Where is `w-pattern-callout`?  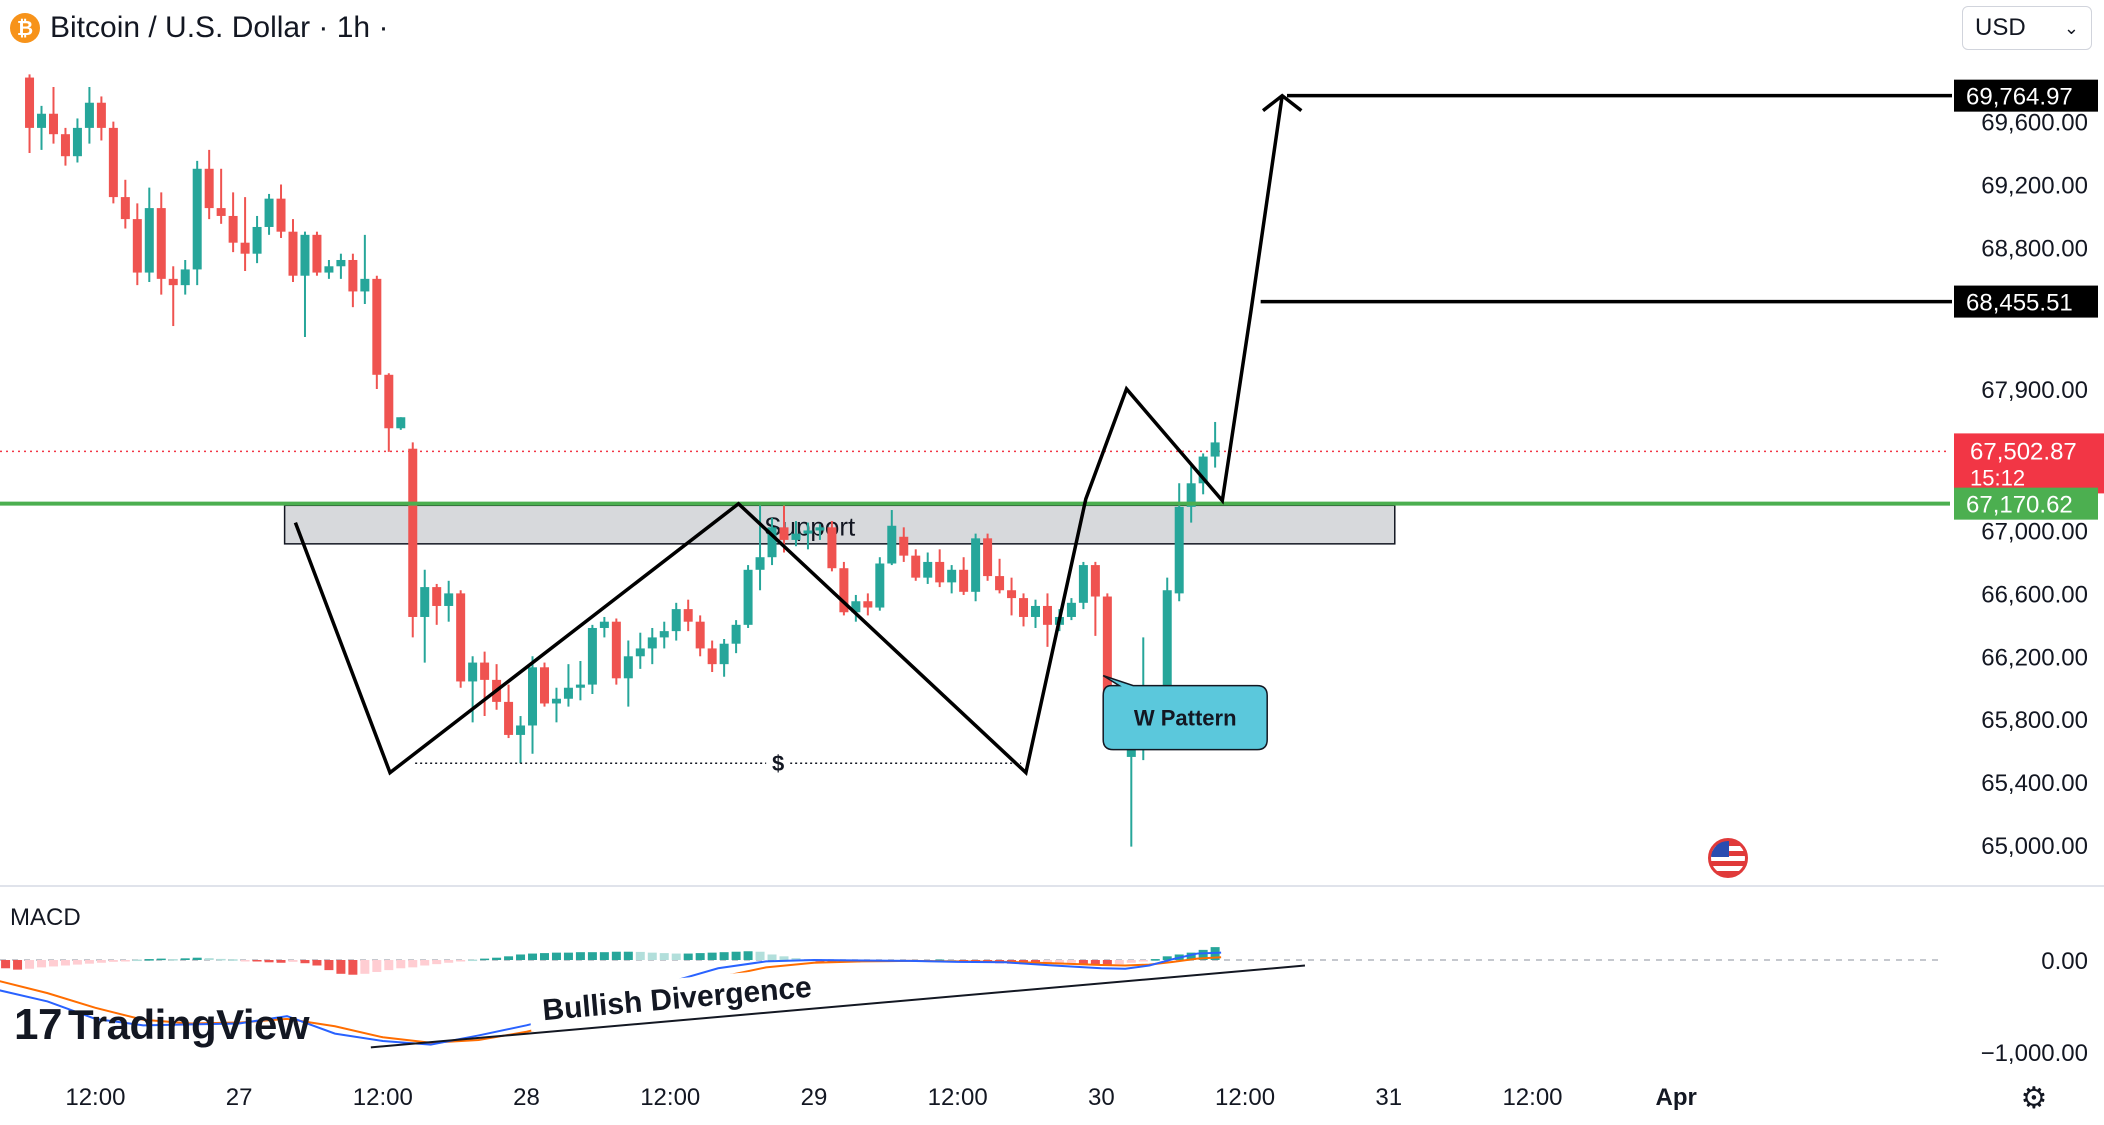
w-pattern-callout is located at coordinates (1185, 712).